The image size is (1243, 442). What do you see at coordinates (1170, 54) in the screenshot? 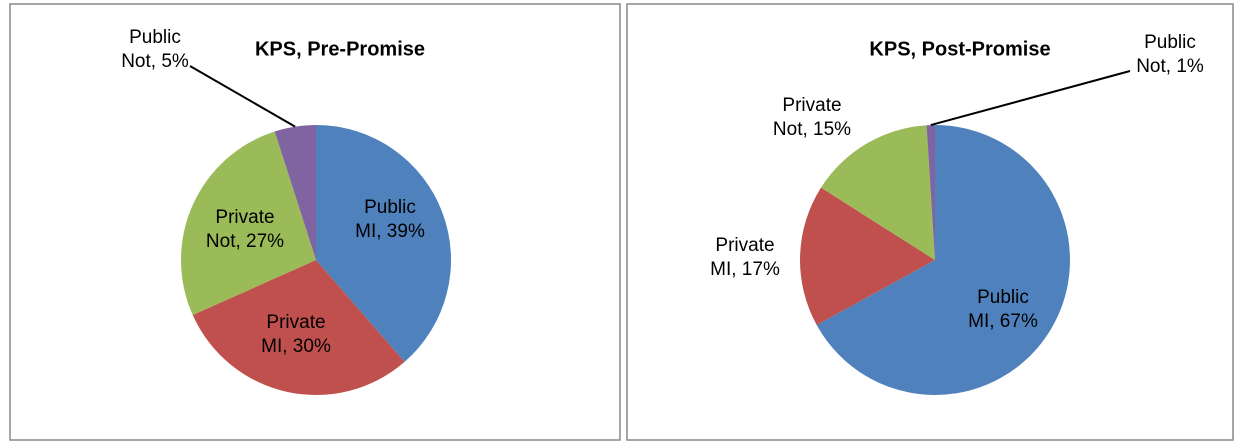
I see `data-label: Public Not, 1%` at bounding box center [1170, 54].